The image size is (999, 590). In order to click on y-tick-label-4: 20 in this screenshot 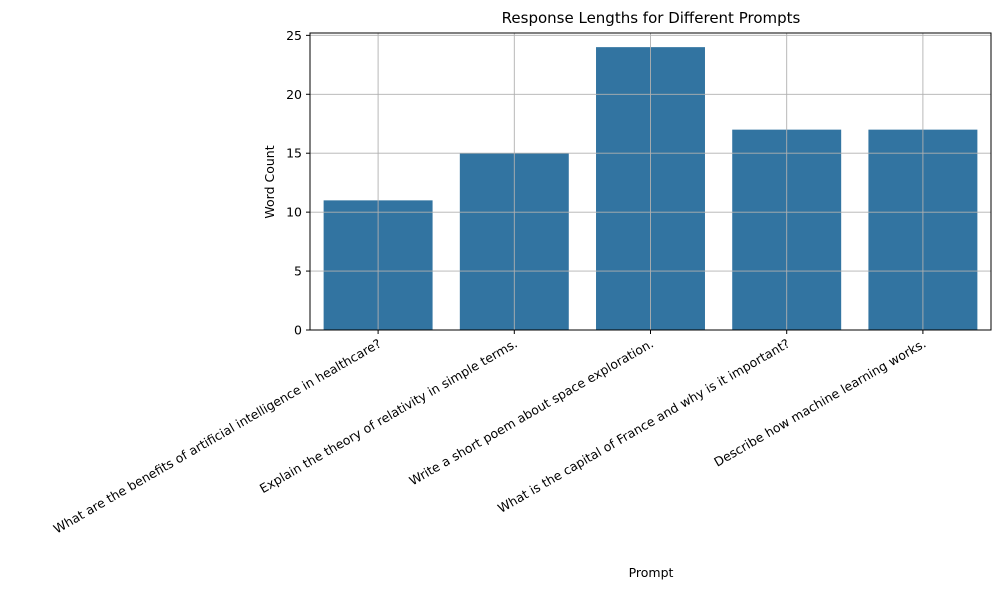, I will do `click(294, 94)`.